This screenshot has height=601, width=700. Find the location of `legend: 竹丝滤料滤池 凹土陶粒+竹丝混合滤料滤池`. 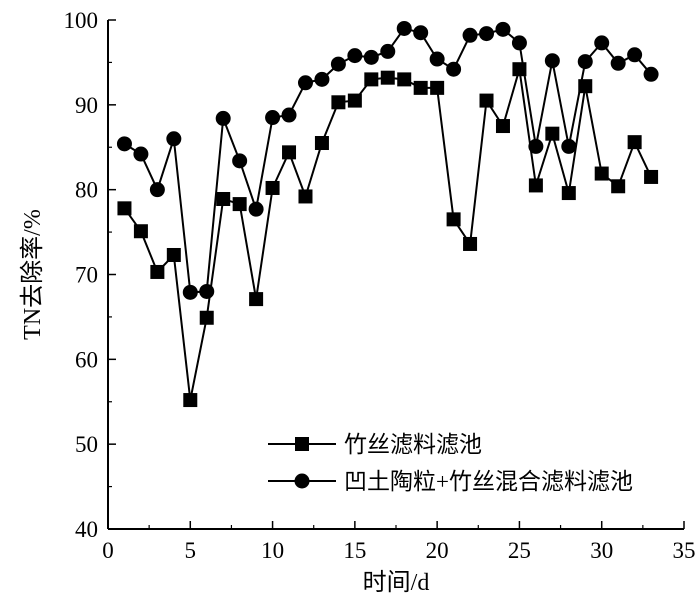

legend: 竹丝滤料滤池 凹土陶粒+竹丝混合滤料滤池 is located at coordinates (450, 463).